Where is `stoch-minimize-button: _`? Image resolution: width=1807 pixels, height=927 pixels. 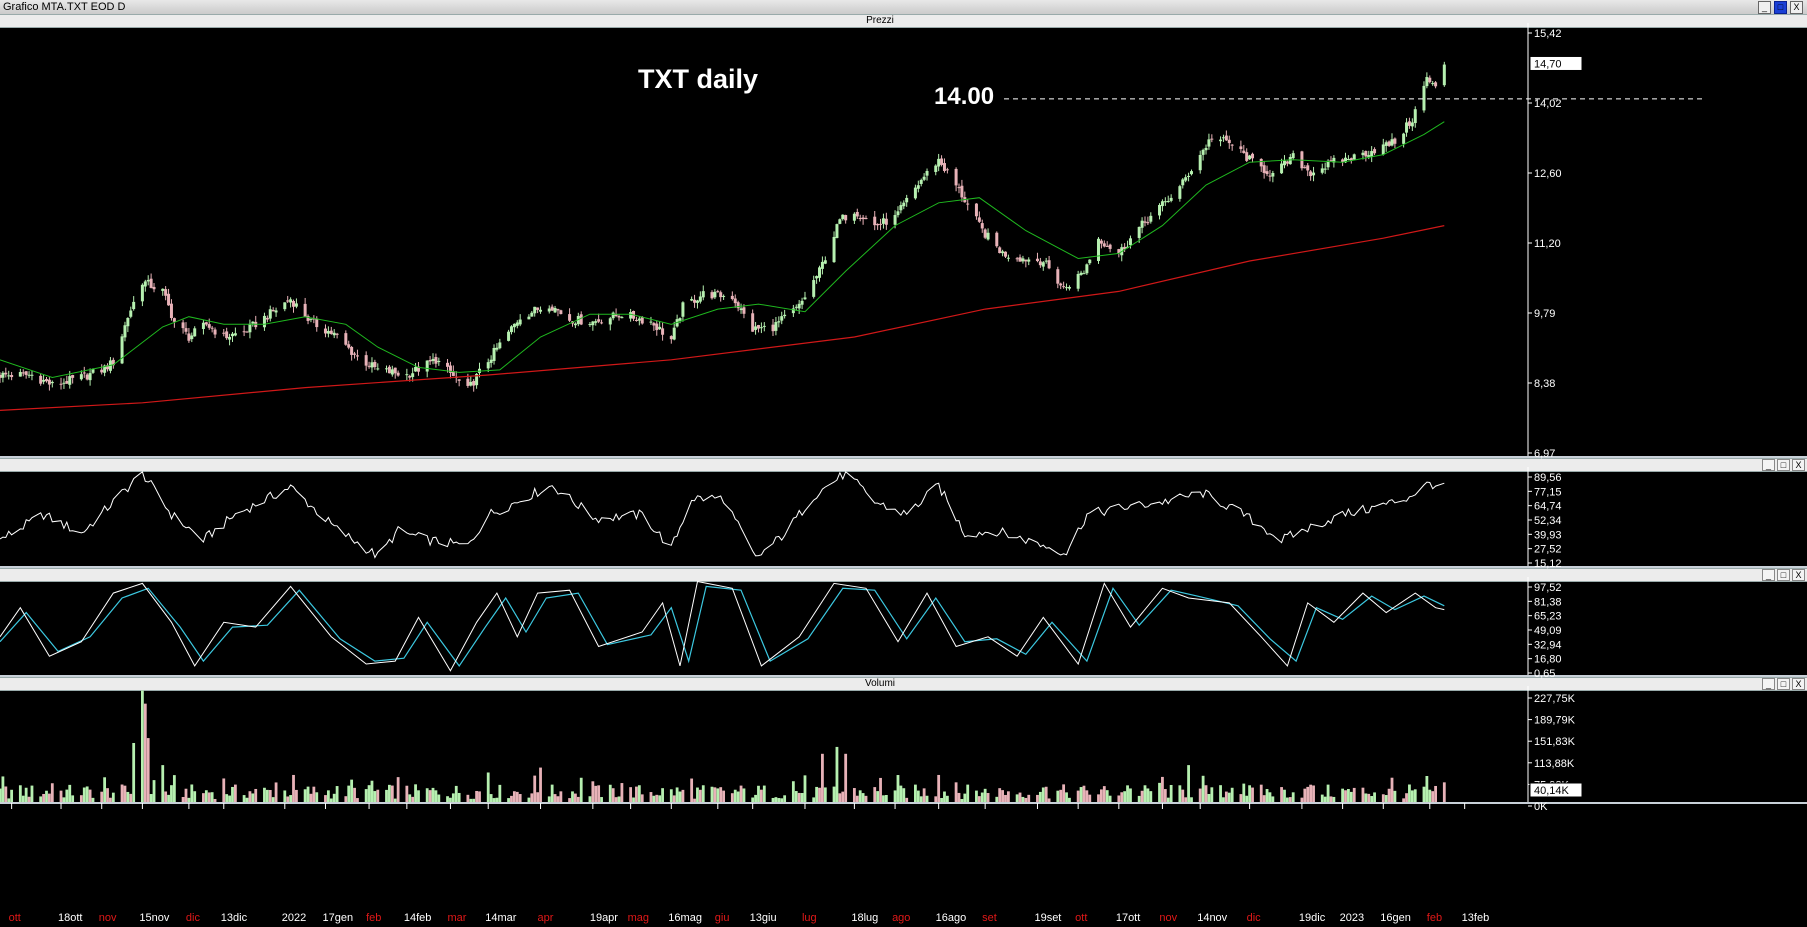 stoch-minimize-button: _ is located at coordinates (1768, 575).